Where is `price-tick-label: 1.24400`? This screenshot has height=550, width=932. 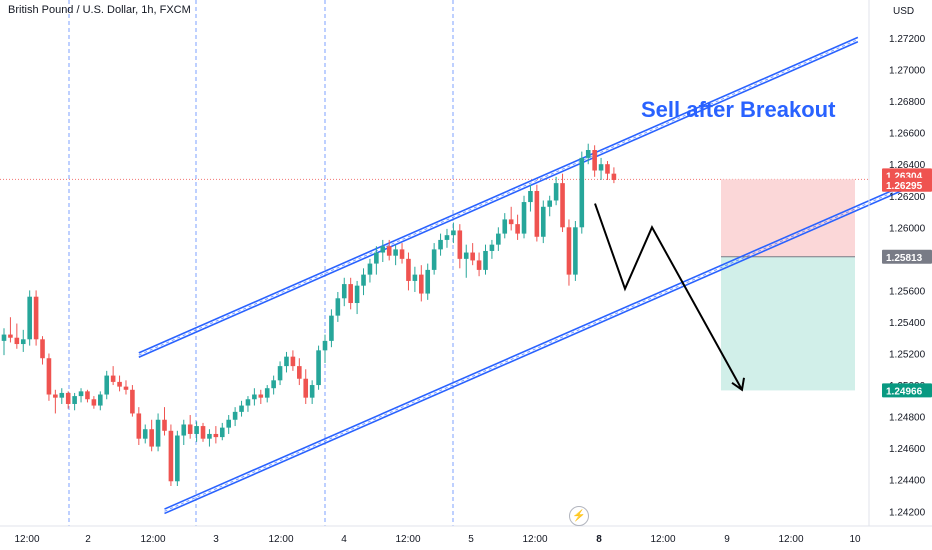
price-tick-label: 1.24400 is located at coordinates (907, 481).